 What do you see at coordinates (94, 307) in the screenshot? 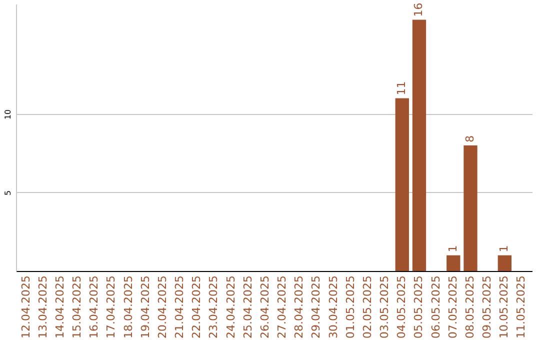
I see `x-tick-label: 16.04.2025` at bounding box center [94, 307].